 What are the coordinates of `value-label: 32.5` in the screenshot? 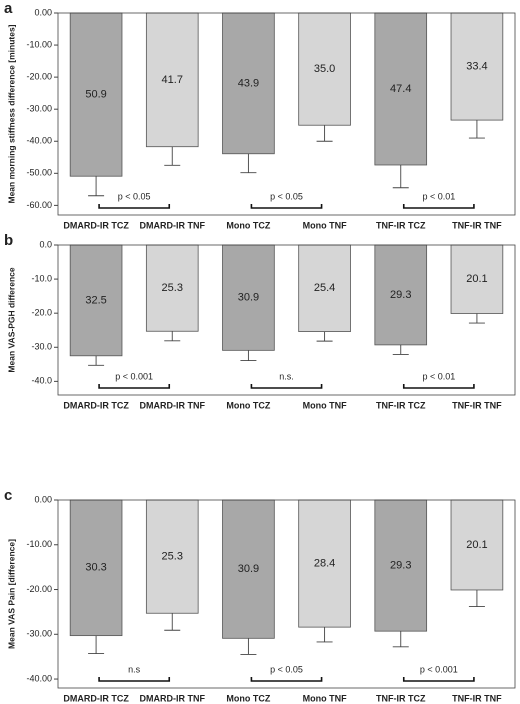 It's located at (95, 300).